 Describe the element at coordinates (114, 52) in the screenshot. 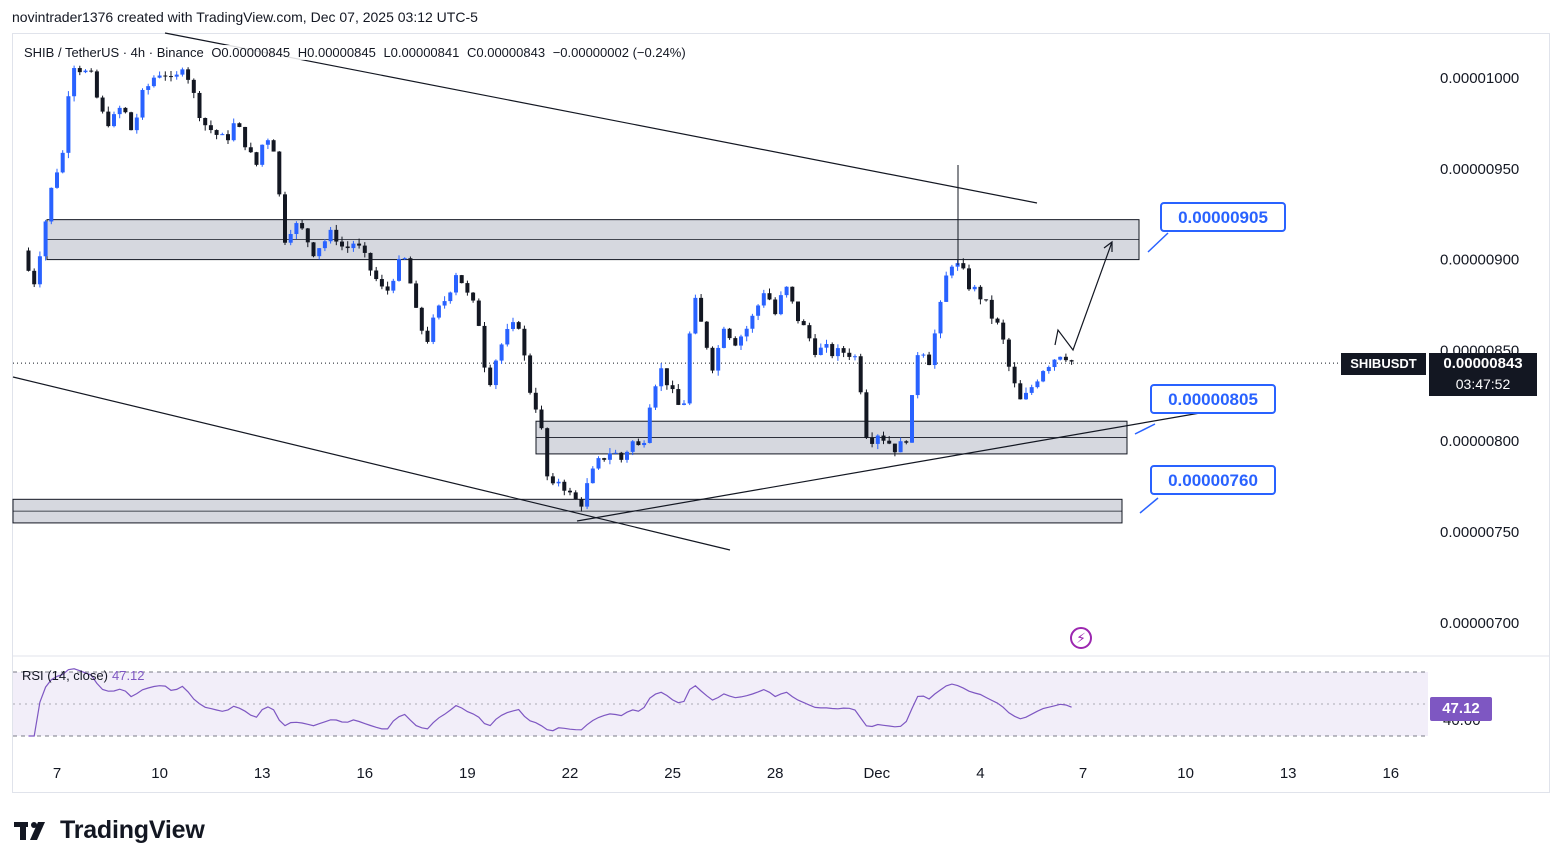

I see `legend-symbol: SHIB / TetherUS · 4h · Binance` at that location.